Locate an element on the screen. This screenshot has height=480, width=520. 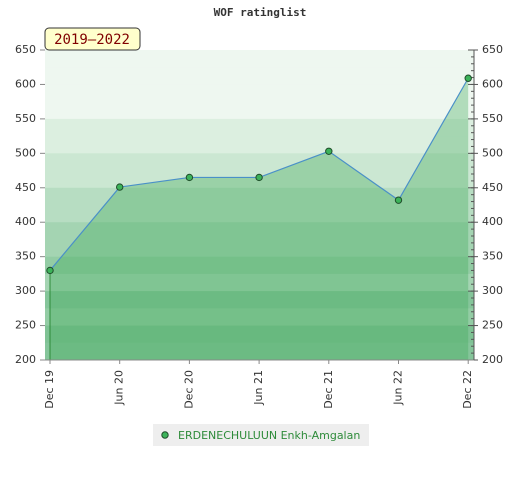
y-tick-label: 600 is located at coordinates (25, 83).